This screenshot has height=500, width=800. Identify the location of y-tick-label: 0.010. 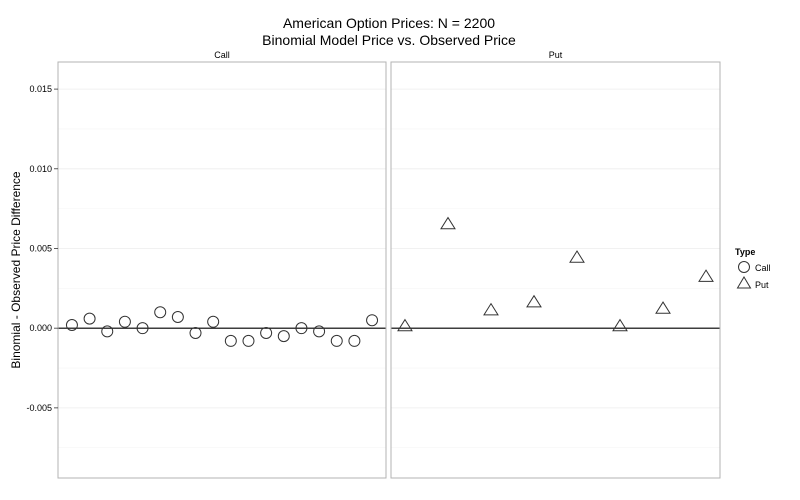
(40, 169).